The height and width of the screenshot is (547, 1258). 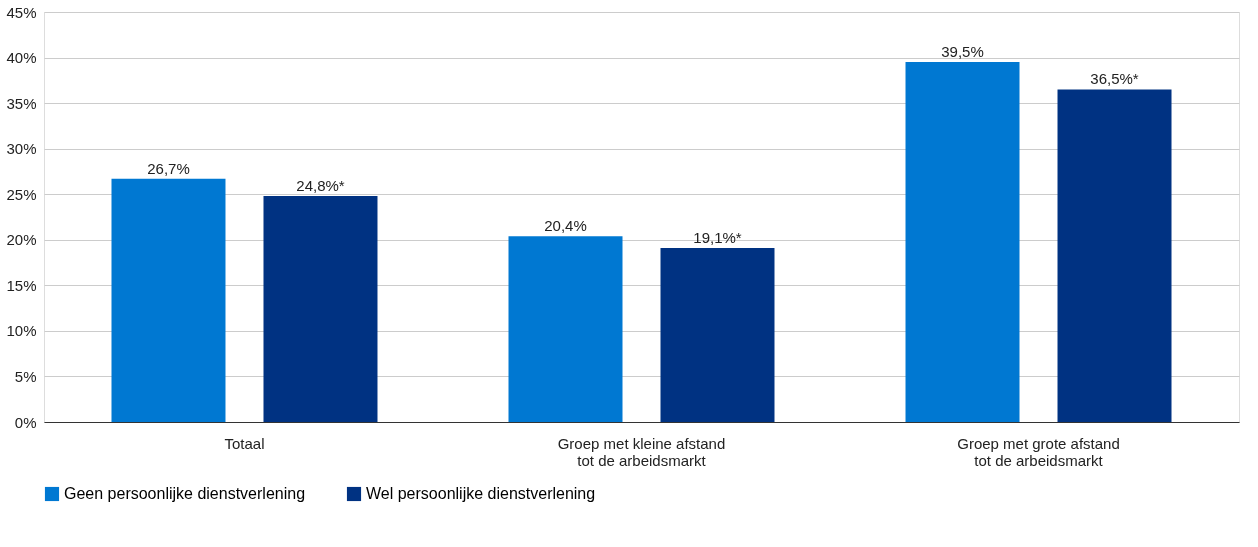 What do you see at coordinates (21, 285) in the screenshot?
I see `y-tick-label: 15%` at bounding box center [21, 285].